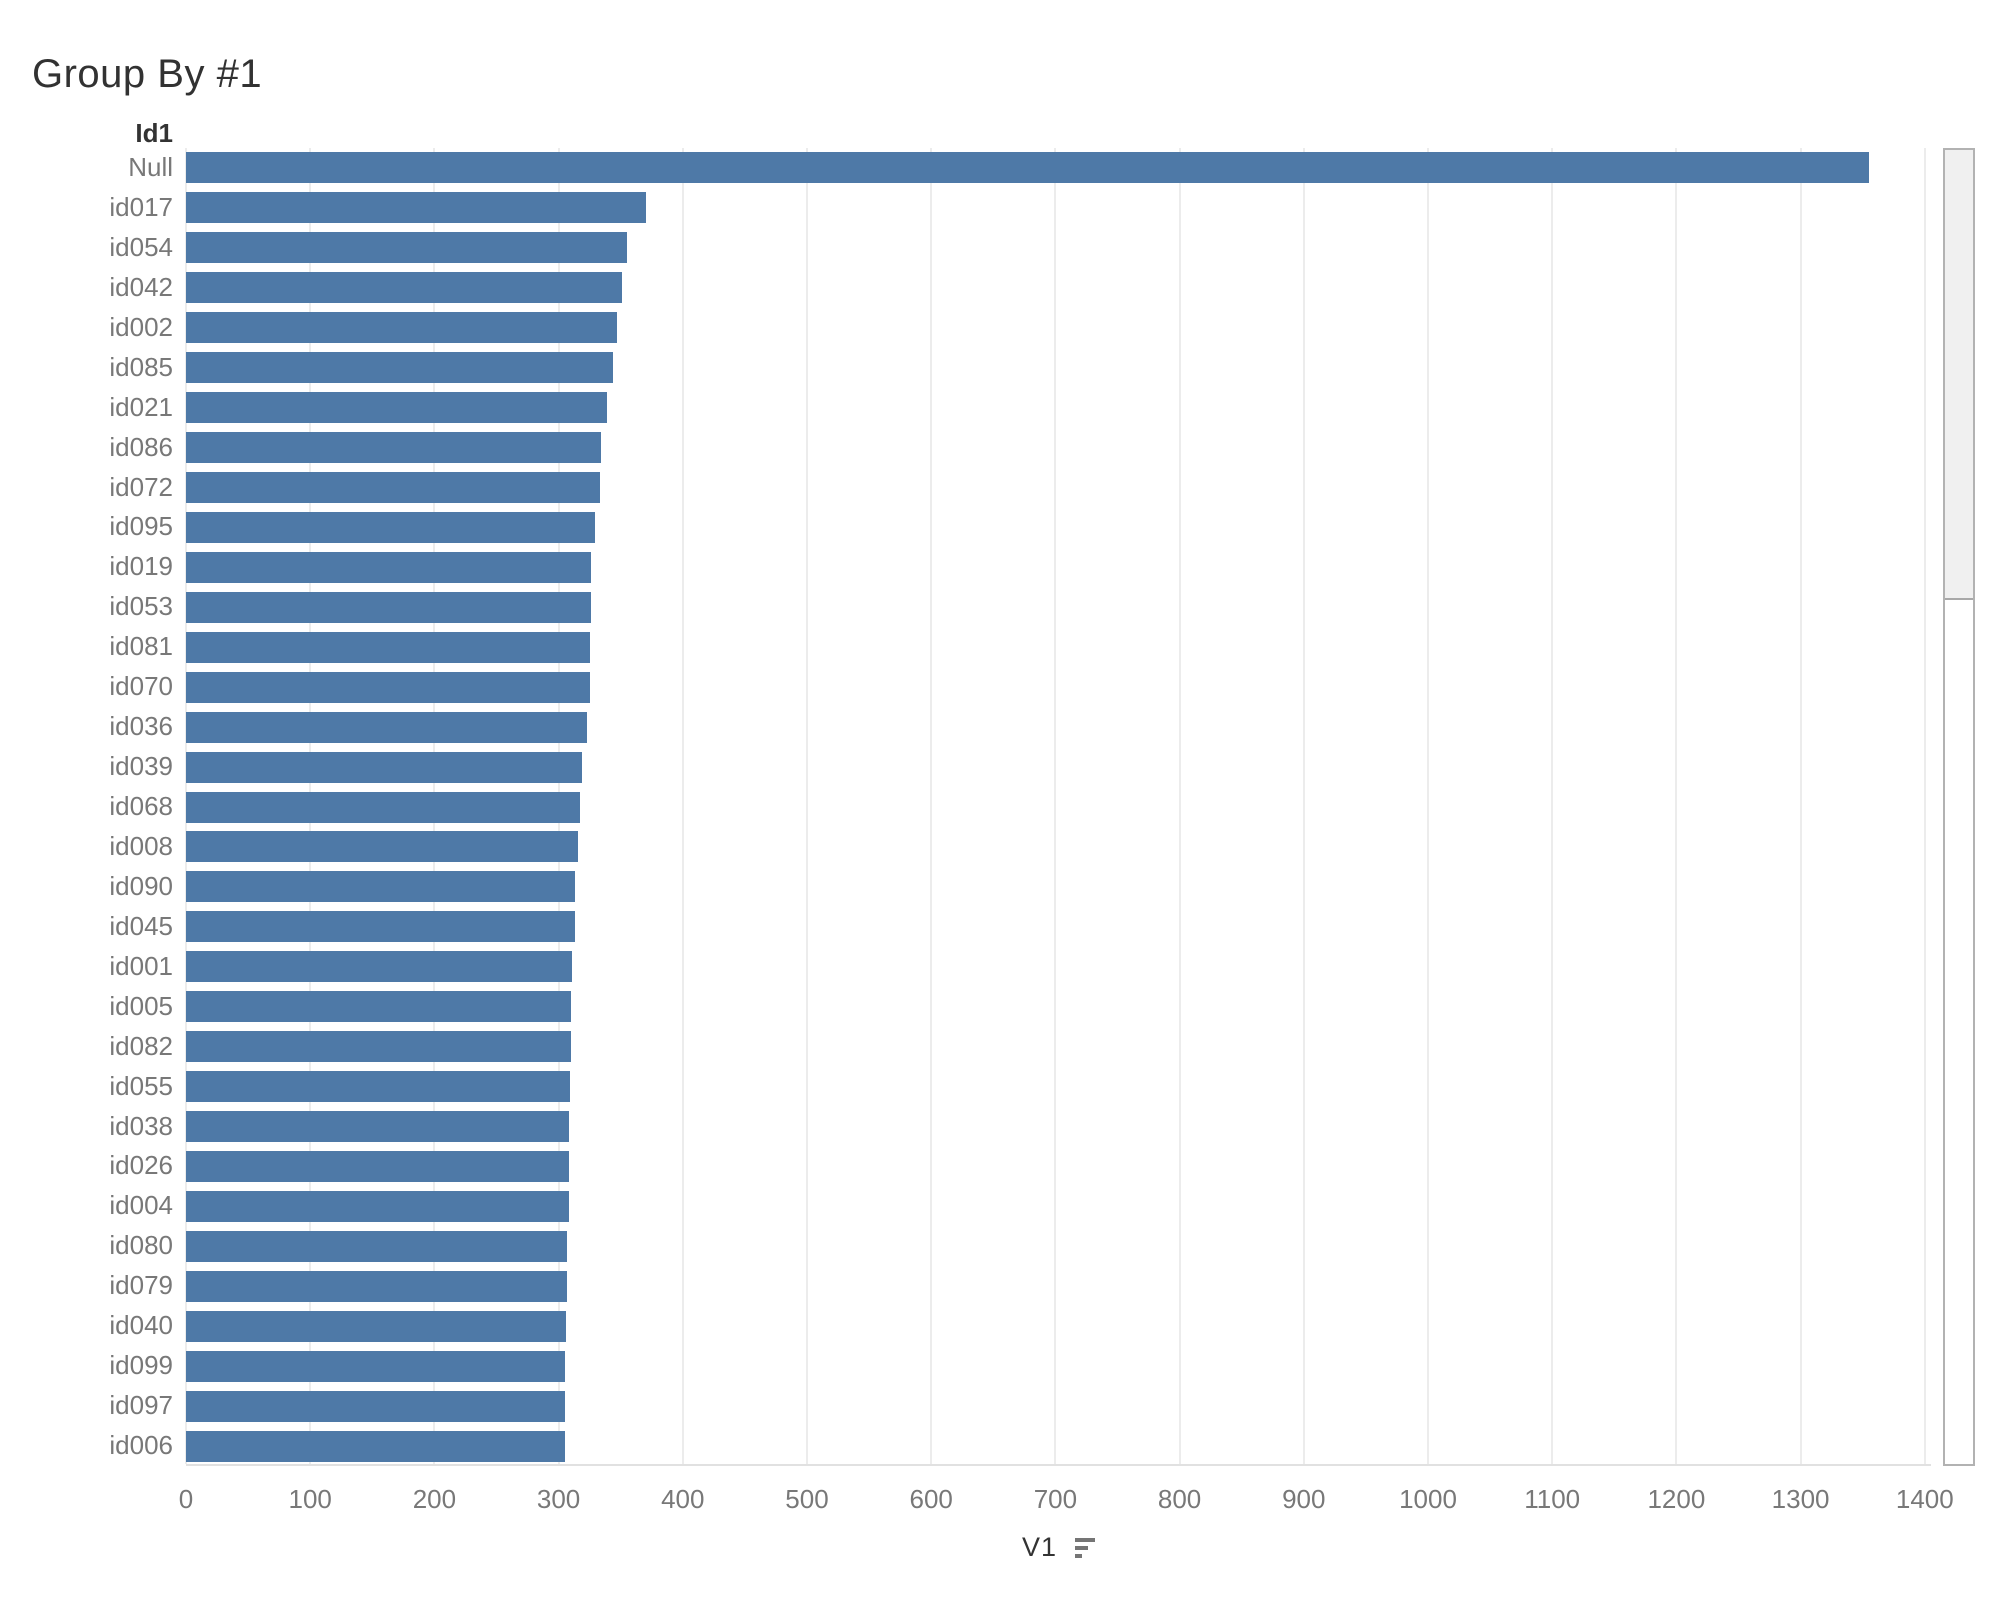  I want to click on bar-id079, so click(377, 1286).